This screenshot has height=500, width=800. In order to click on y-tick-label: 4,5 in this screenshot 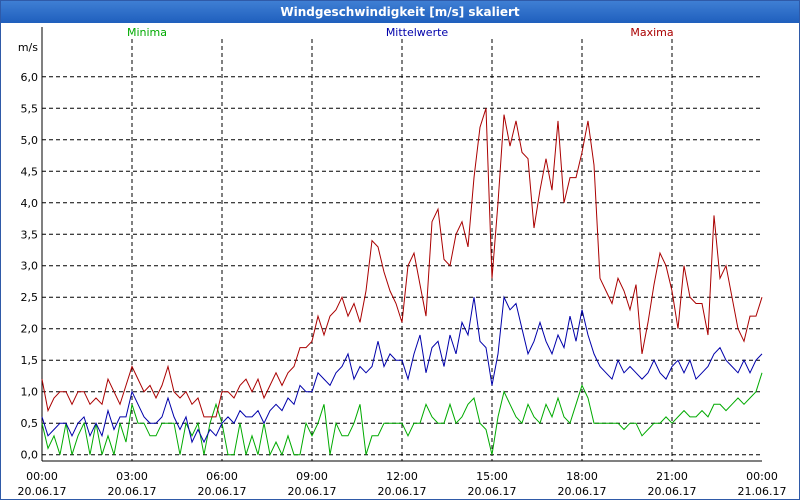, I will do `click(30, 171)`.